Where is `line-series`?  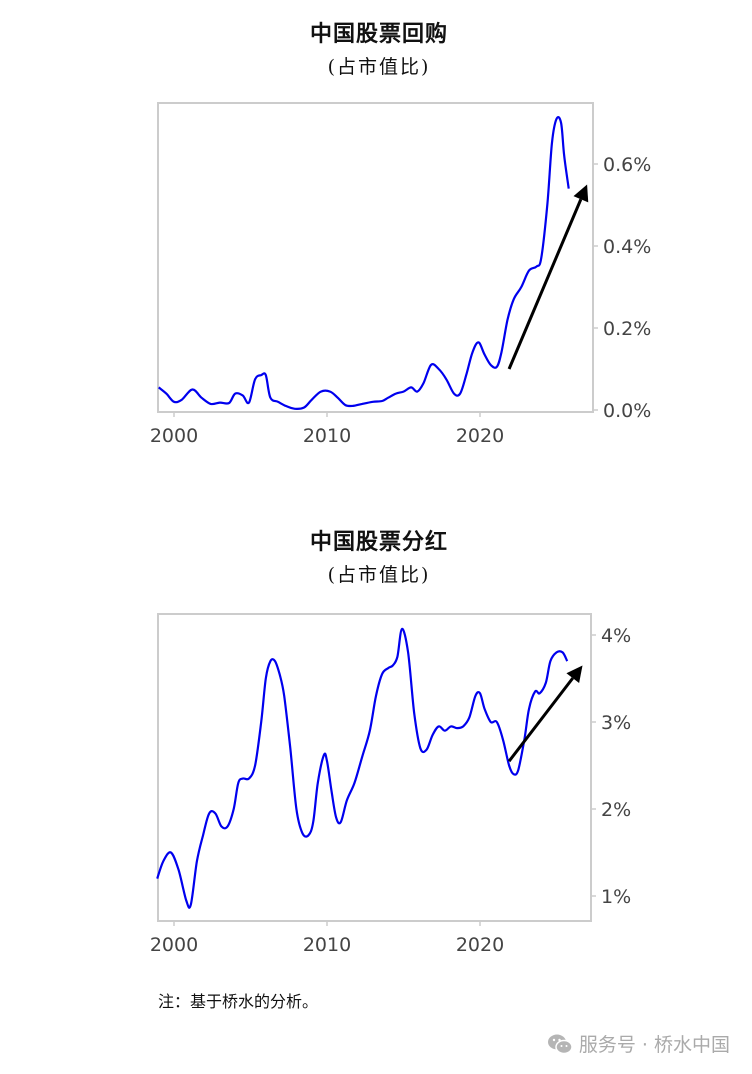 line-series is located at coordinates (362, 768).